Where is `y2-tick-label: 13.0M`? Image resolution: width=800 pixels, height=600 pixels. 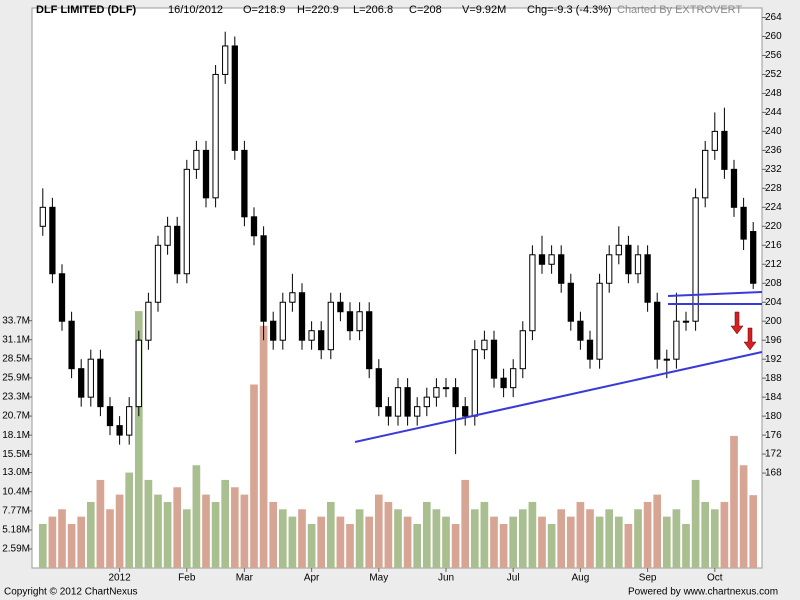 y2-tick-label: 13.0M is located at coordinates (16, 472).